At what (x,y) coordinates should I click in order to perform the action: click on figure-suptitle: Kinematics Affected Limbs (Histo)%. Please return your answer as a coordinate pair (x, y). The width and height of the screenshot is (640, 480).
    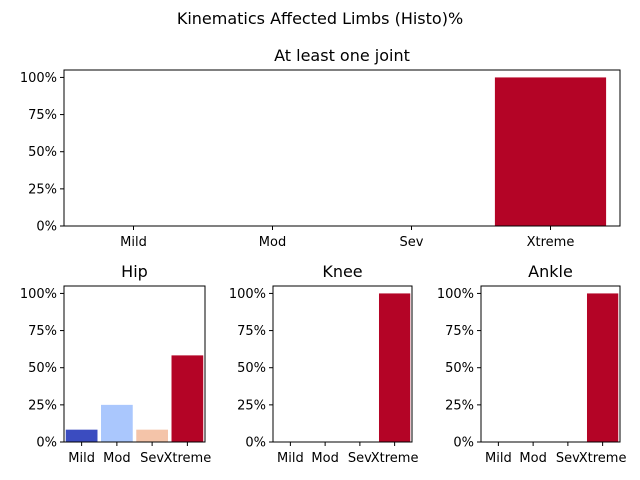
    Looking at the image, I should click on (320, 18).